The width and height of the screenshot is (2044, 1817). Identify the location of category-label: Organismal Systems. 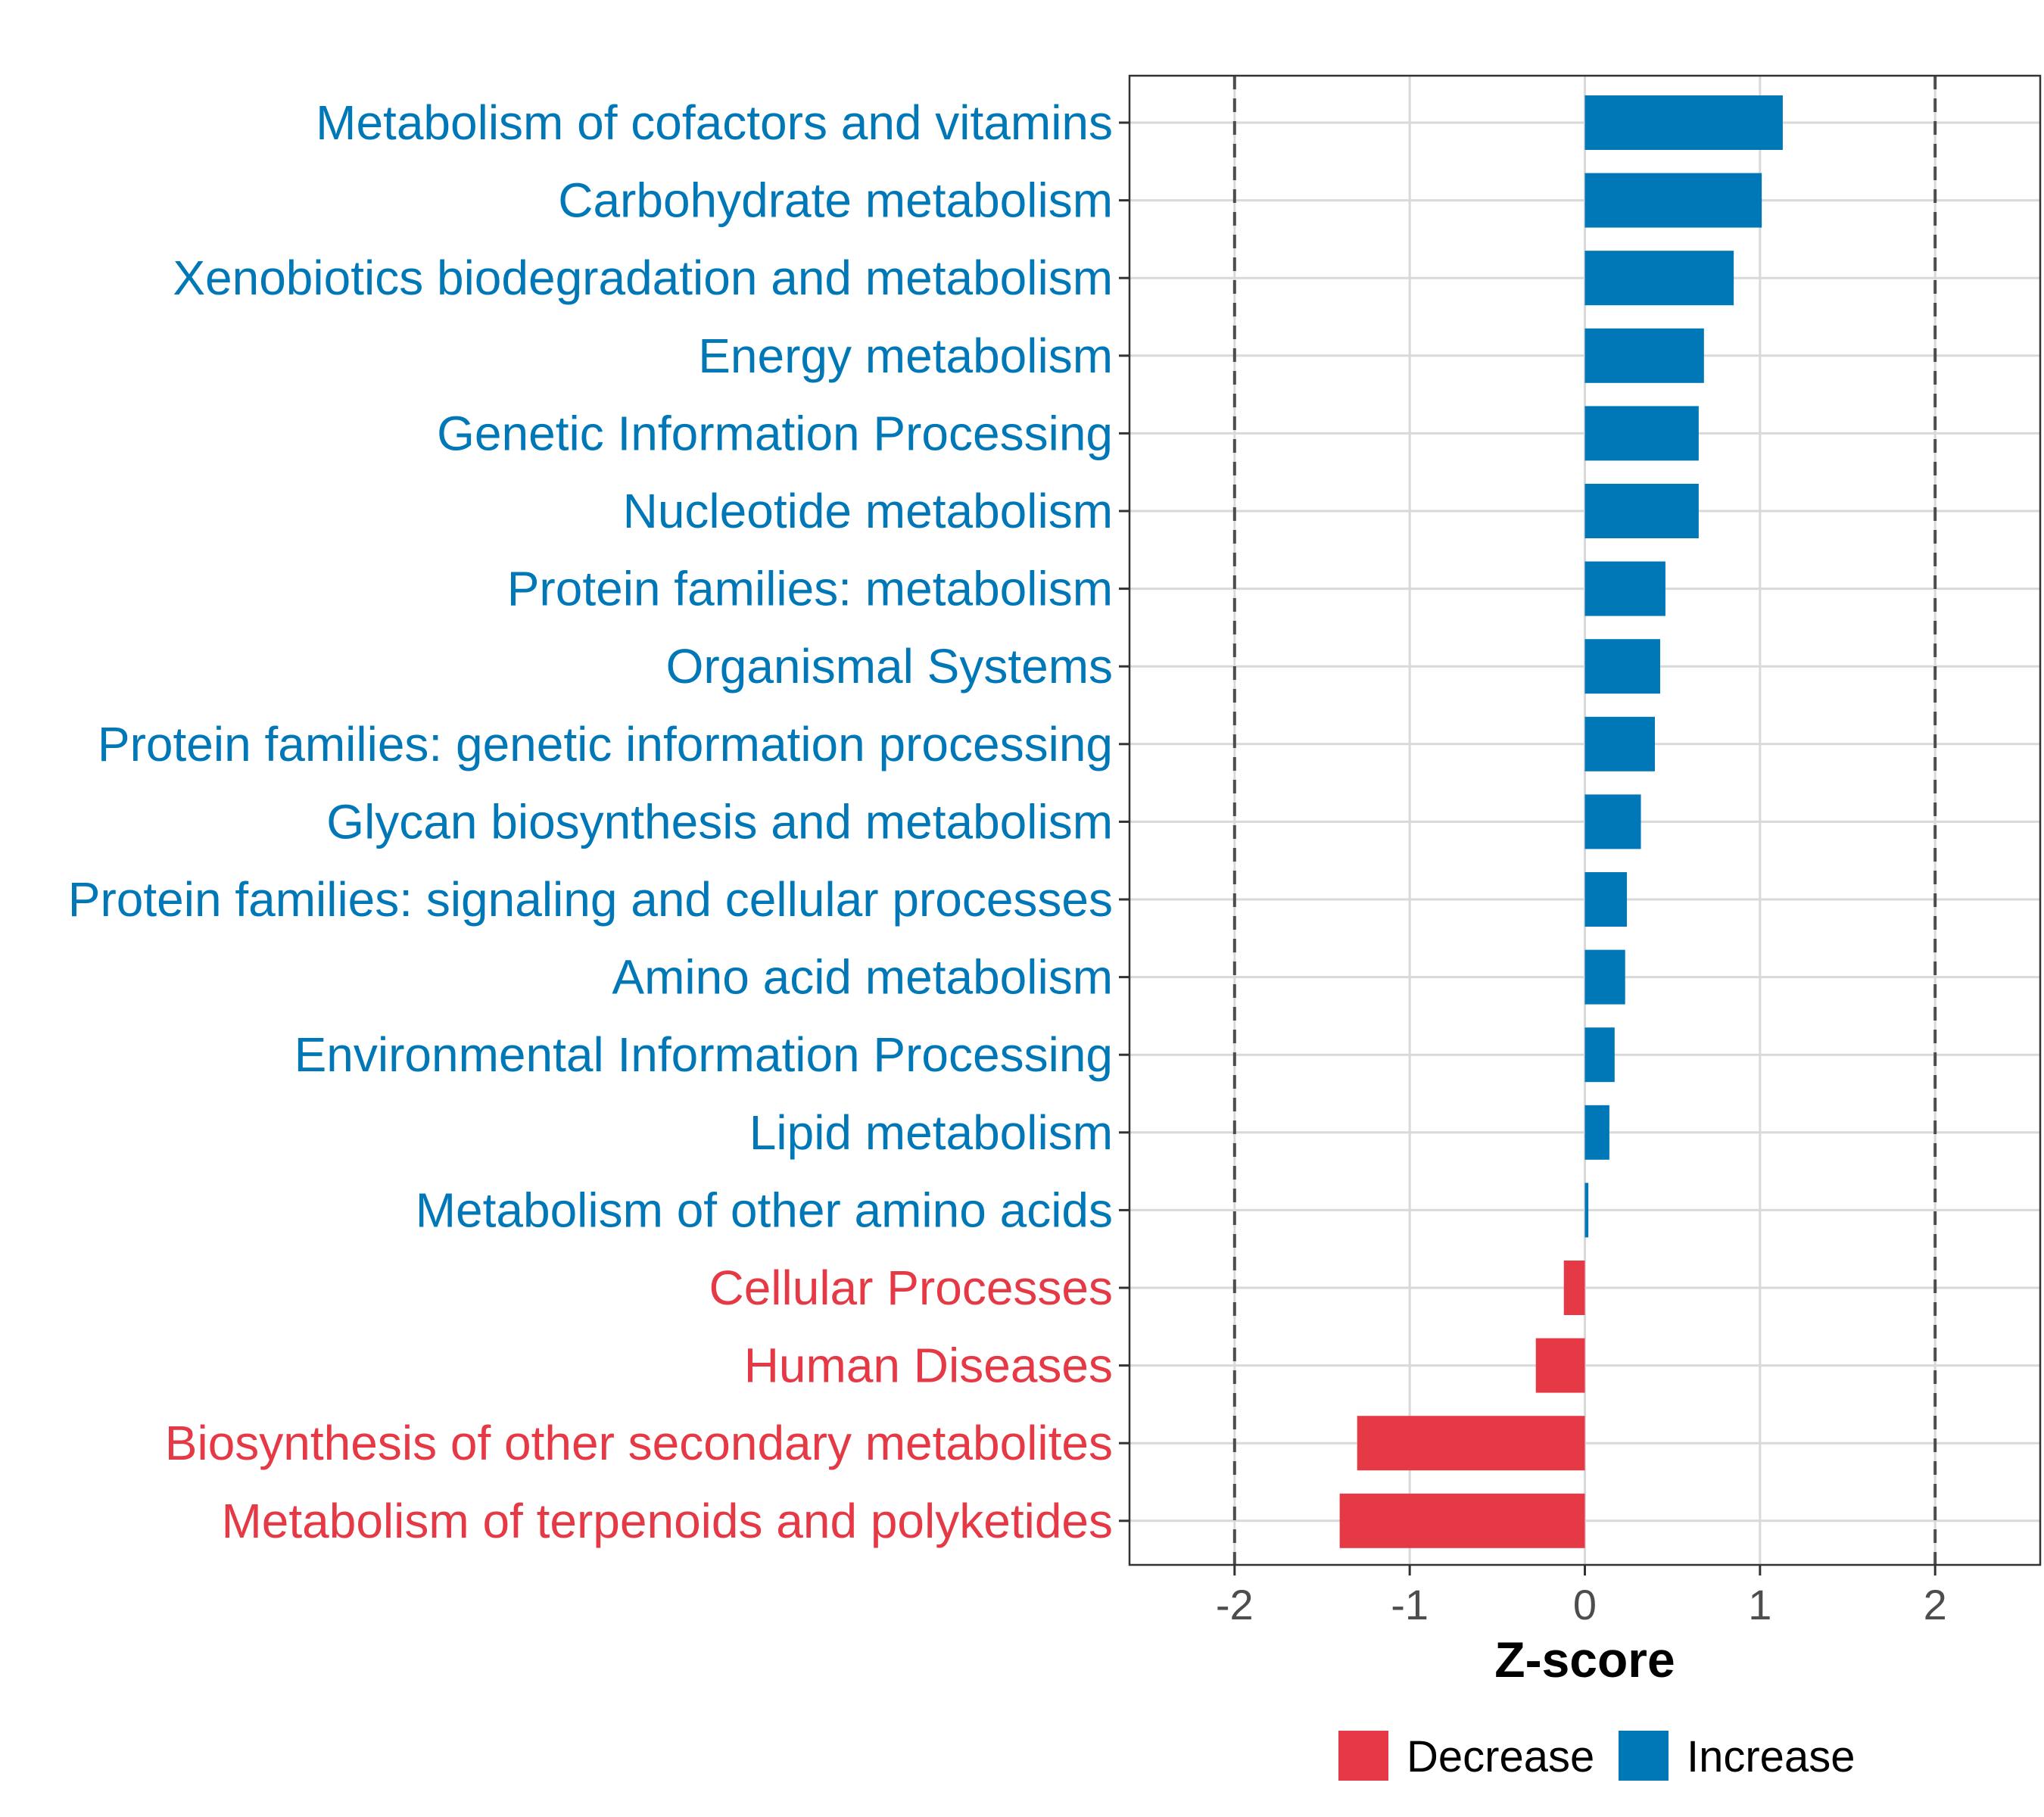
(889, 666).